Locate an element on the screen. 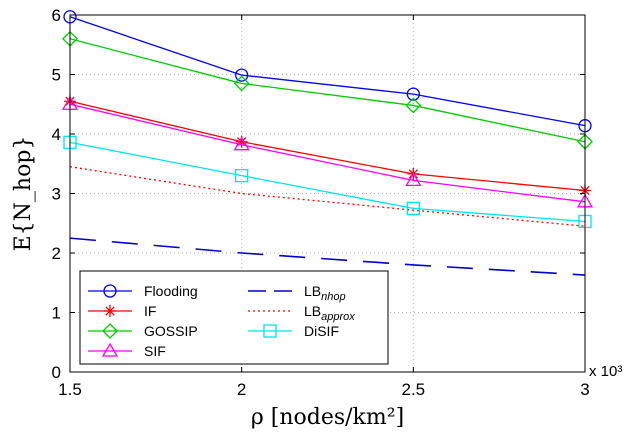 The height and width of the screenshot is (439, 632). series-lb-approx is located at coordinates (327, 196).